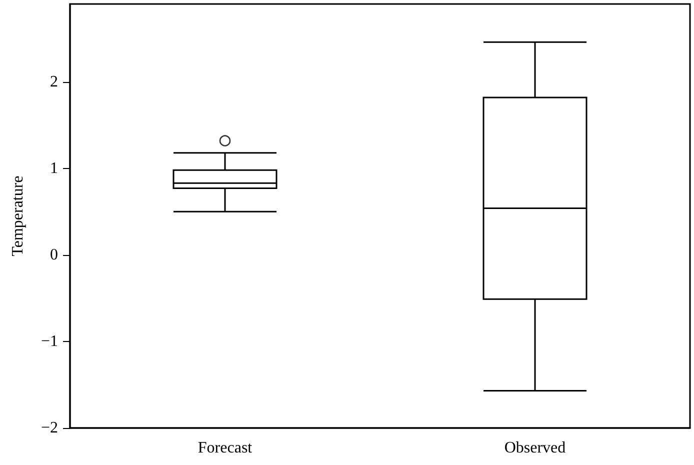  I want to click on y-tick-label: −2, so click(49, 428).